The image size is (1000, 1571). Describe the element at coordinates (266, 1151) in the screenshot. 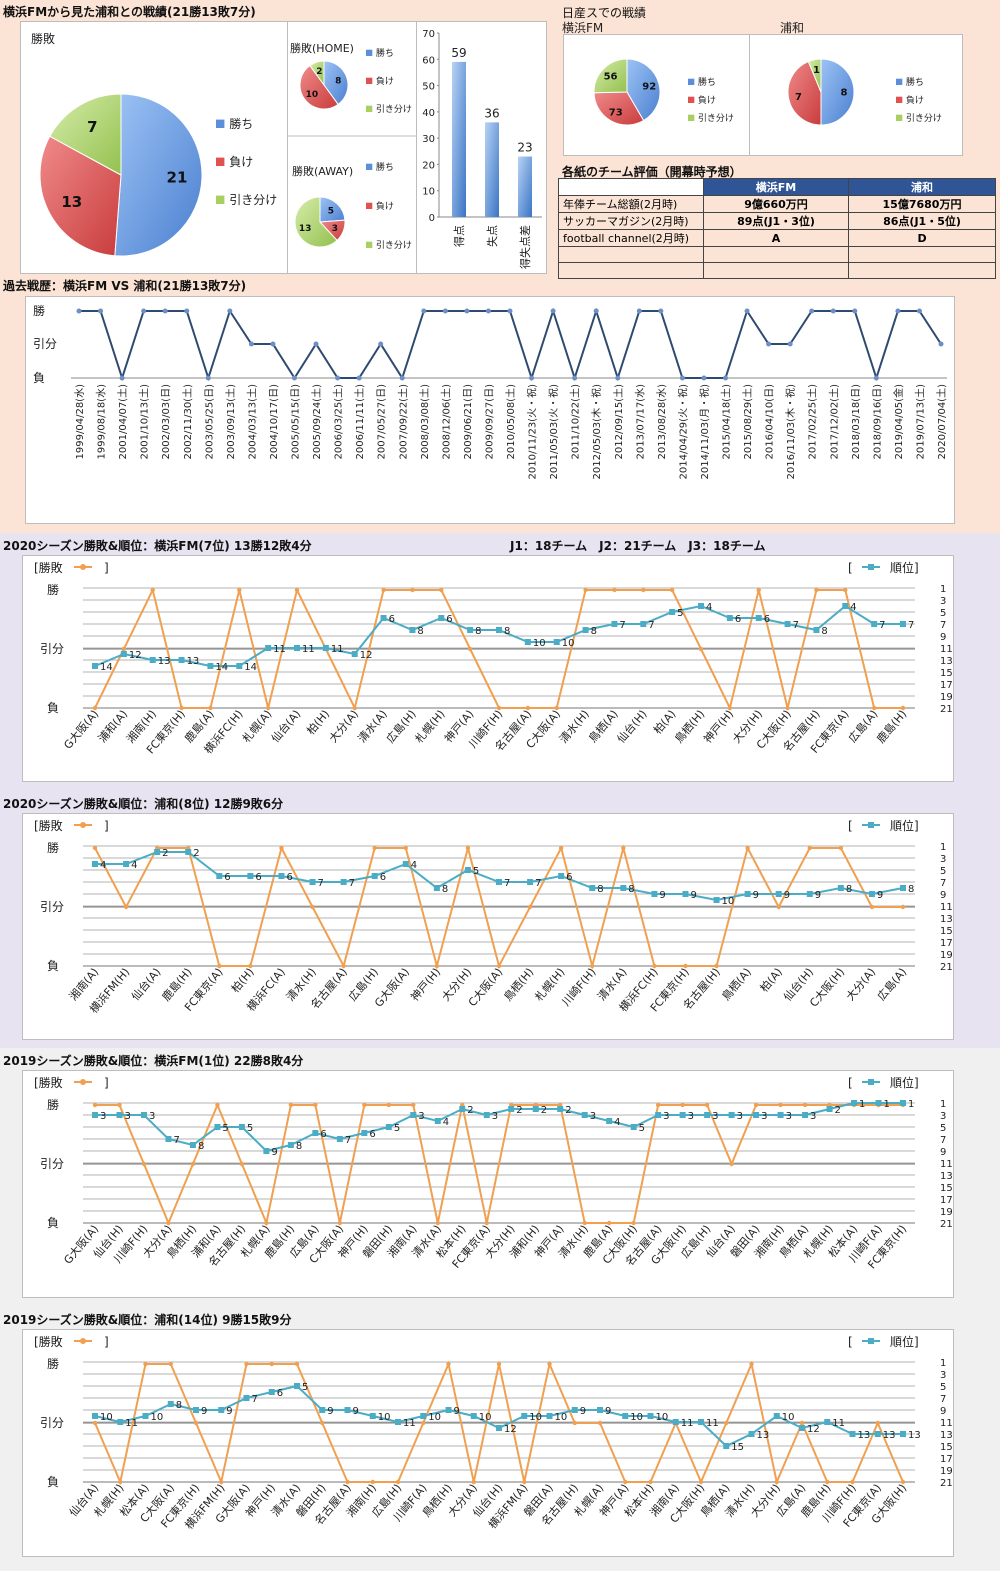

I see `season2-rank-point` at that location.